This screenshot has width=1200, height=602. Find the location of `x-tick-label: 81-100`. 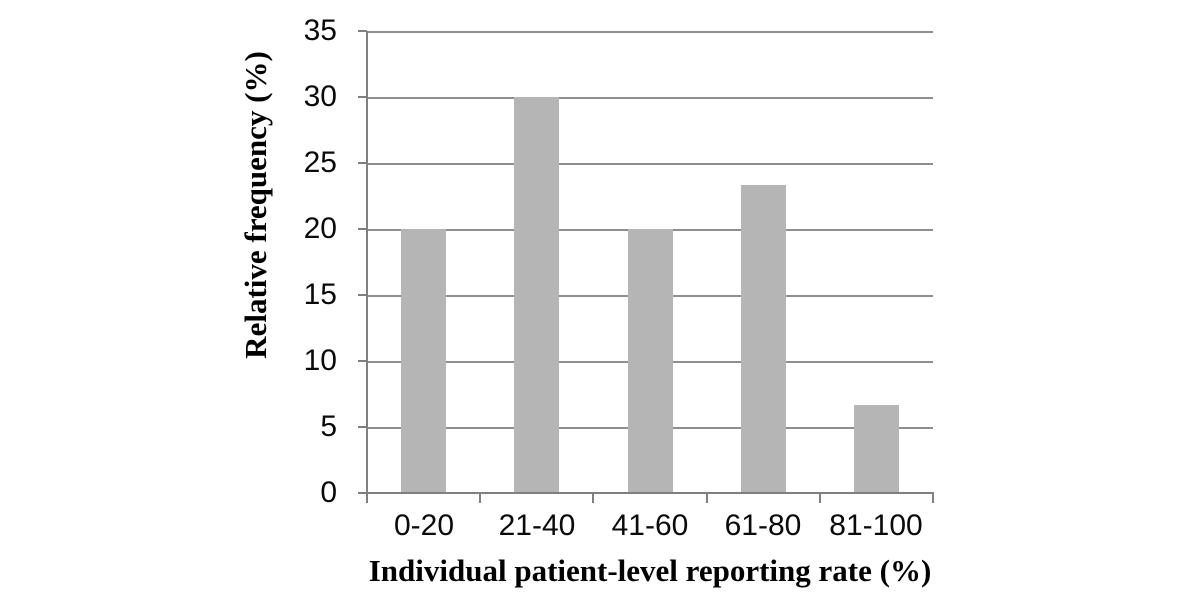

x-tick-label: 81-100 is located at coordinates (876, 525).